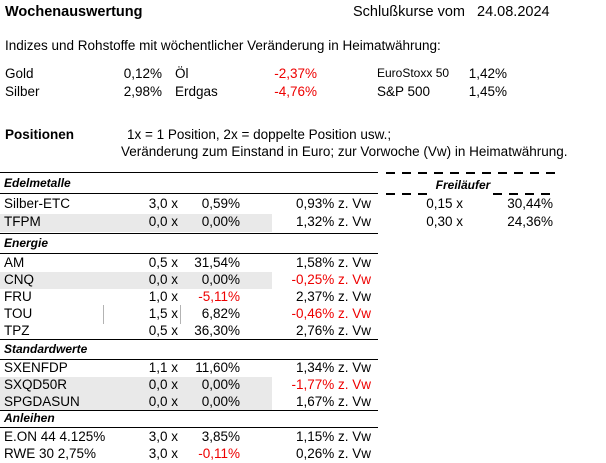 This screenshot has width=606, height=463. Describe the element at coordinates (404, 91) in the screenshot. I see `index-name: S&P 500` at that location.